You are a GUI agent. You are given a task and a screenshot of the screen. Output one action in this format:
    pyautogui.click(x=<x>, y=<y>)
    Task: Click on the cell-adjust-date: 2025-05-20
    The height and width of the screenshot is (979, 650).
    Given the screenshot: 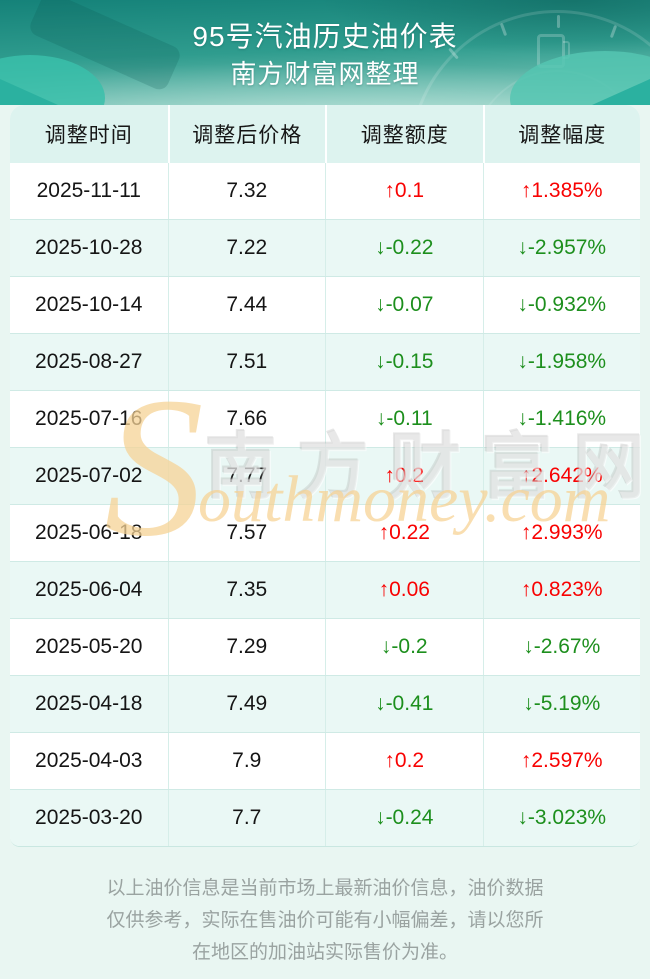 What is the action you would take?
    pyautogui.click(x=89, y=646)
    